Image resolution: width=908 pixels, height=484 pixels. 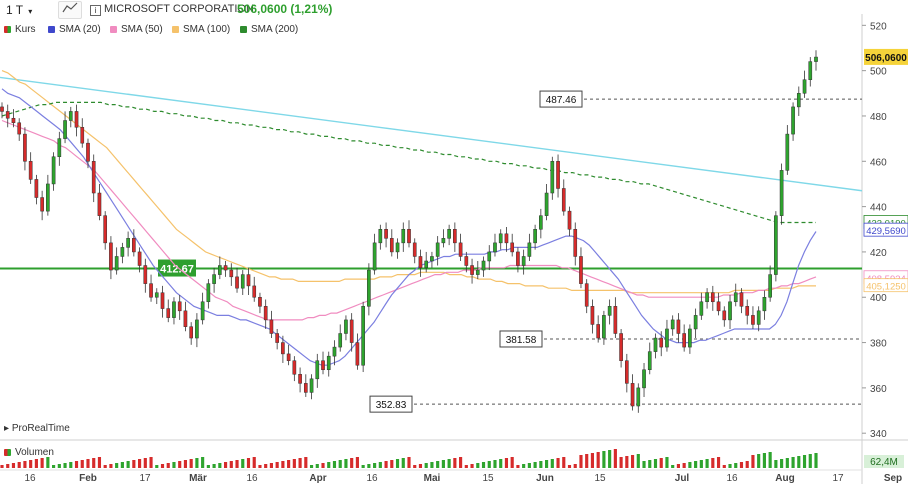 I want to click on volume-legend: Volumen, so click(x=29, y=452).